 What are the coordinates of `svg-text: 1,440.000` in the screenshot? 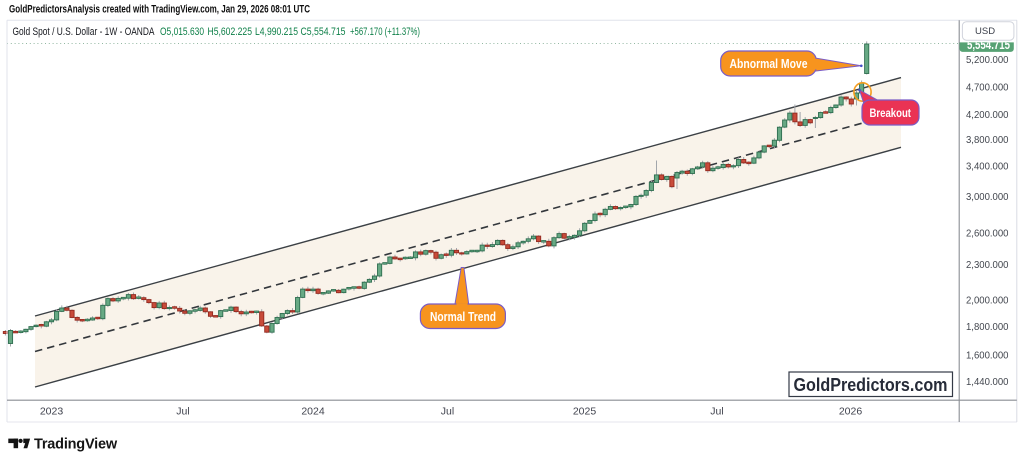 It's located at (987, 382).